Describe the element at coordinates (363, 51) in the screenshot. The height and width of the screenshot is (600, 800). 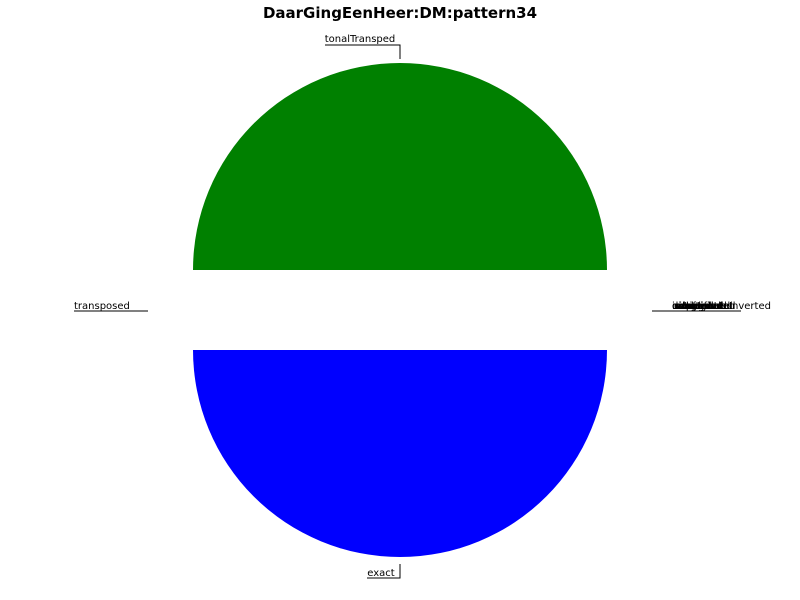
I see `leader-tonalTransped` at that location.